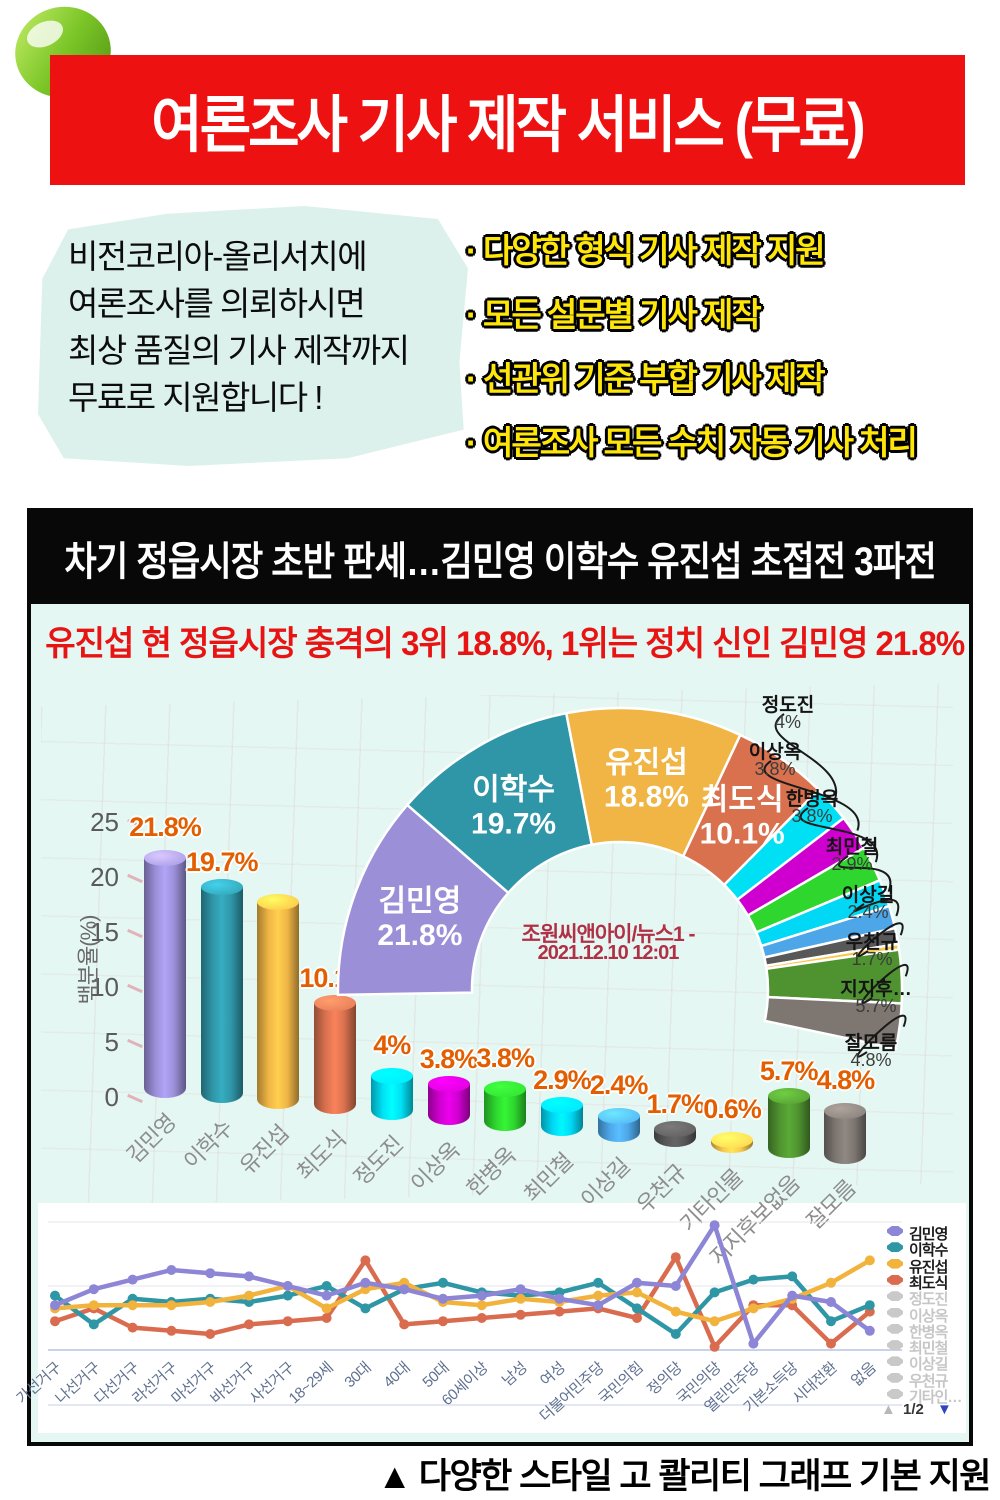 The height and width of the screenshot is (1500, 1000). I want to click on feature-bullet: · 여론조사 모든 수치 자동 기사 처리, so click(692, 442).